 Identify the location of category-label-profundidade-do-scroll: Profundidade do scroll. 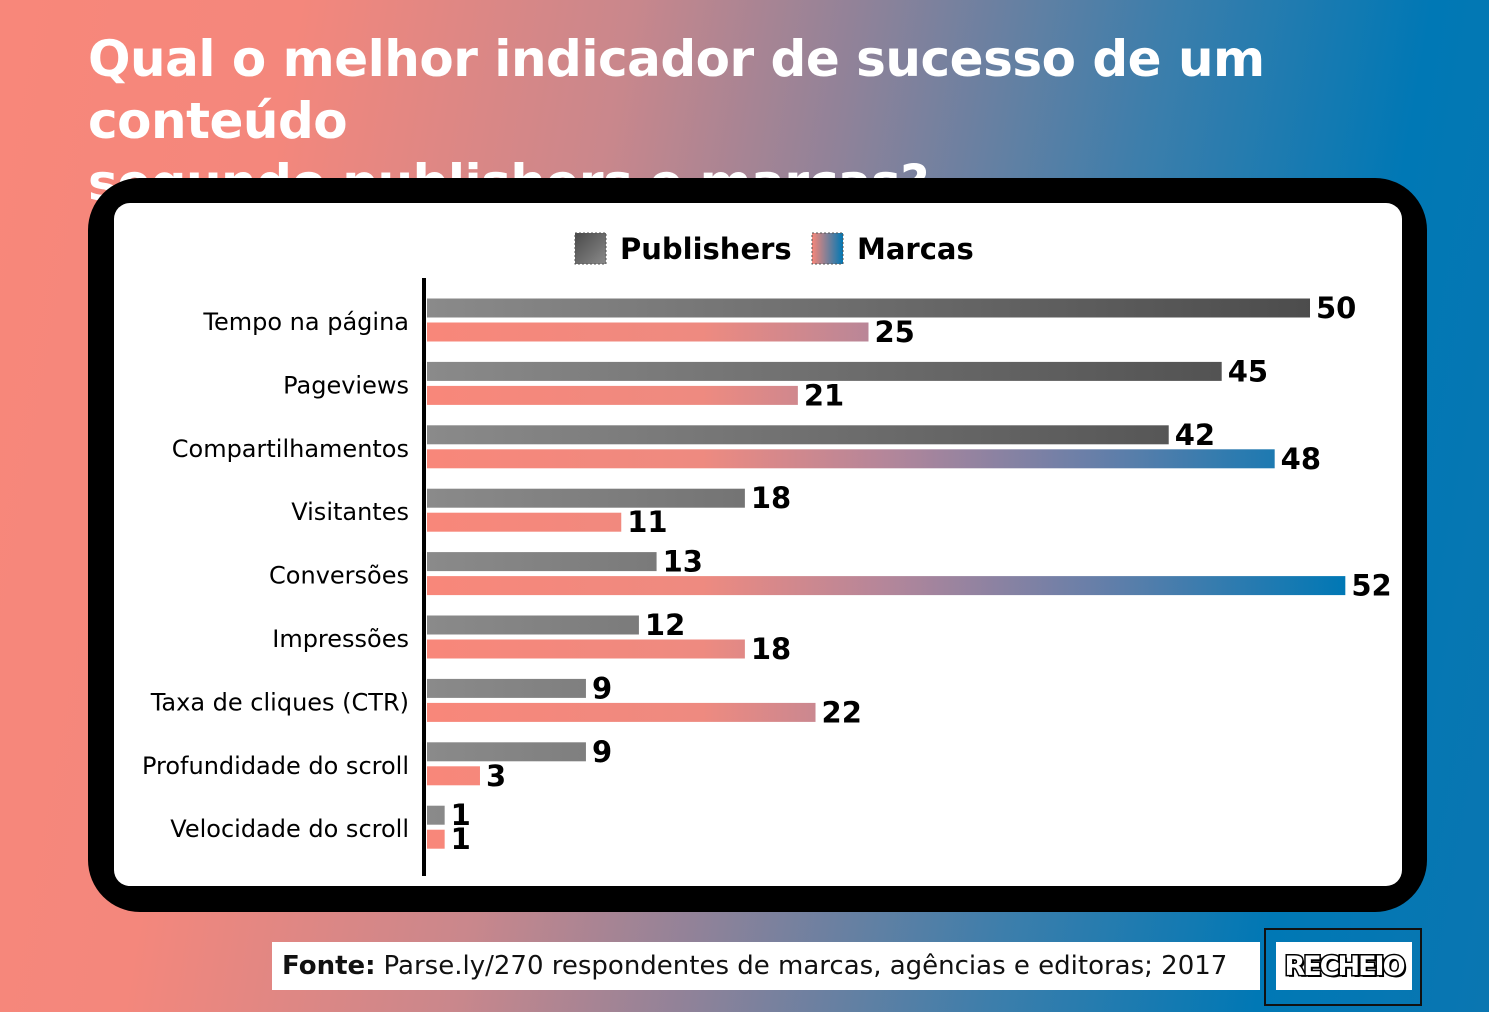
(275, 766).